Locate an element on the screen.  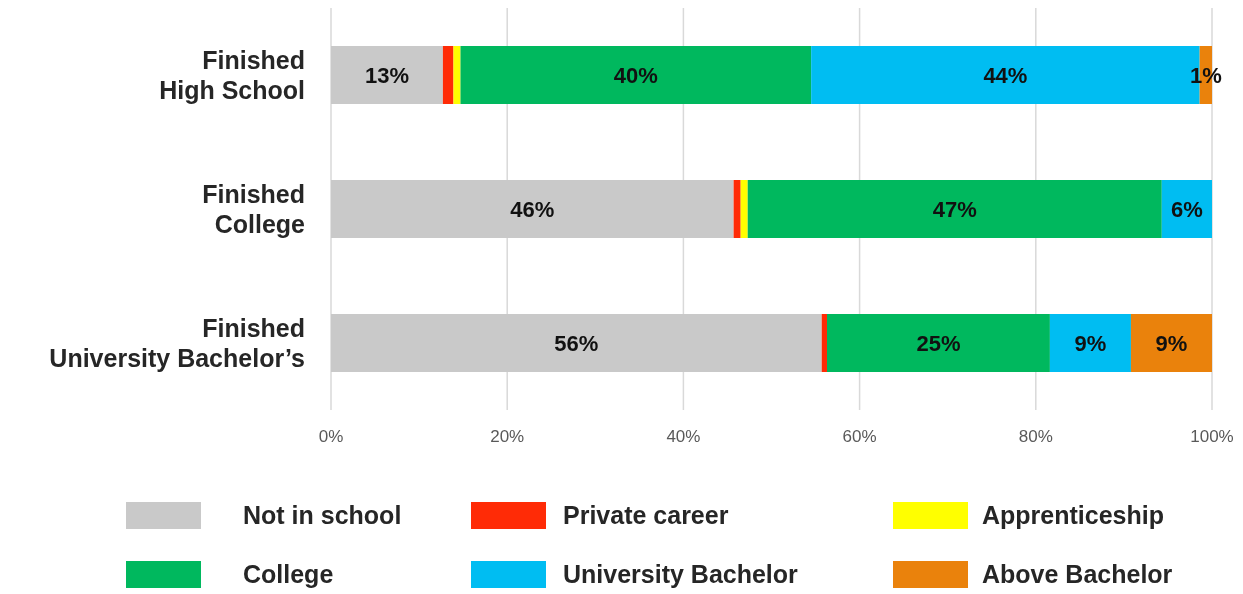
x-tick-label: 20% is located at coordinates (507, 437).